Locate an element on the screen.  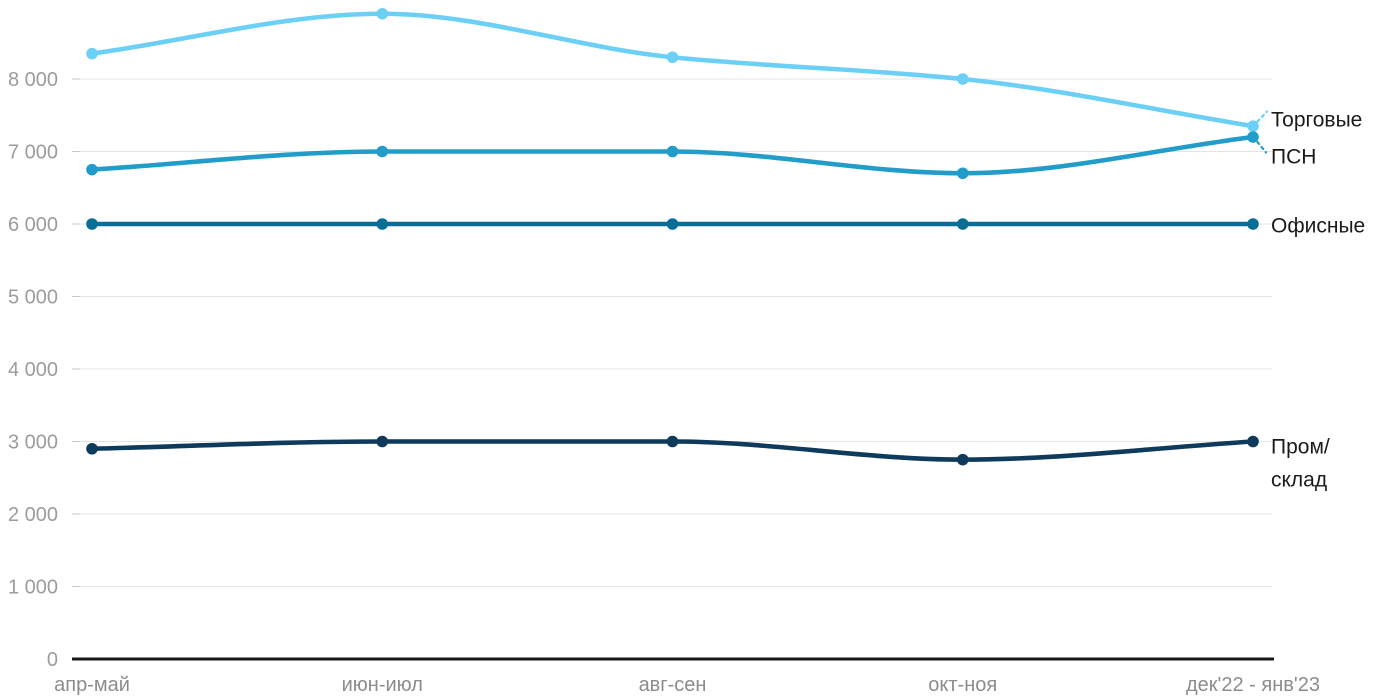
x-tick-label-1: июн-июл is located at coordinates (382, 685).